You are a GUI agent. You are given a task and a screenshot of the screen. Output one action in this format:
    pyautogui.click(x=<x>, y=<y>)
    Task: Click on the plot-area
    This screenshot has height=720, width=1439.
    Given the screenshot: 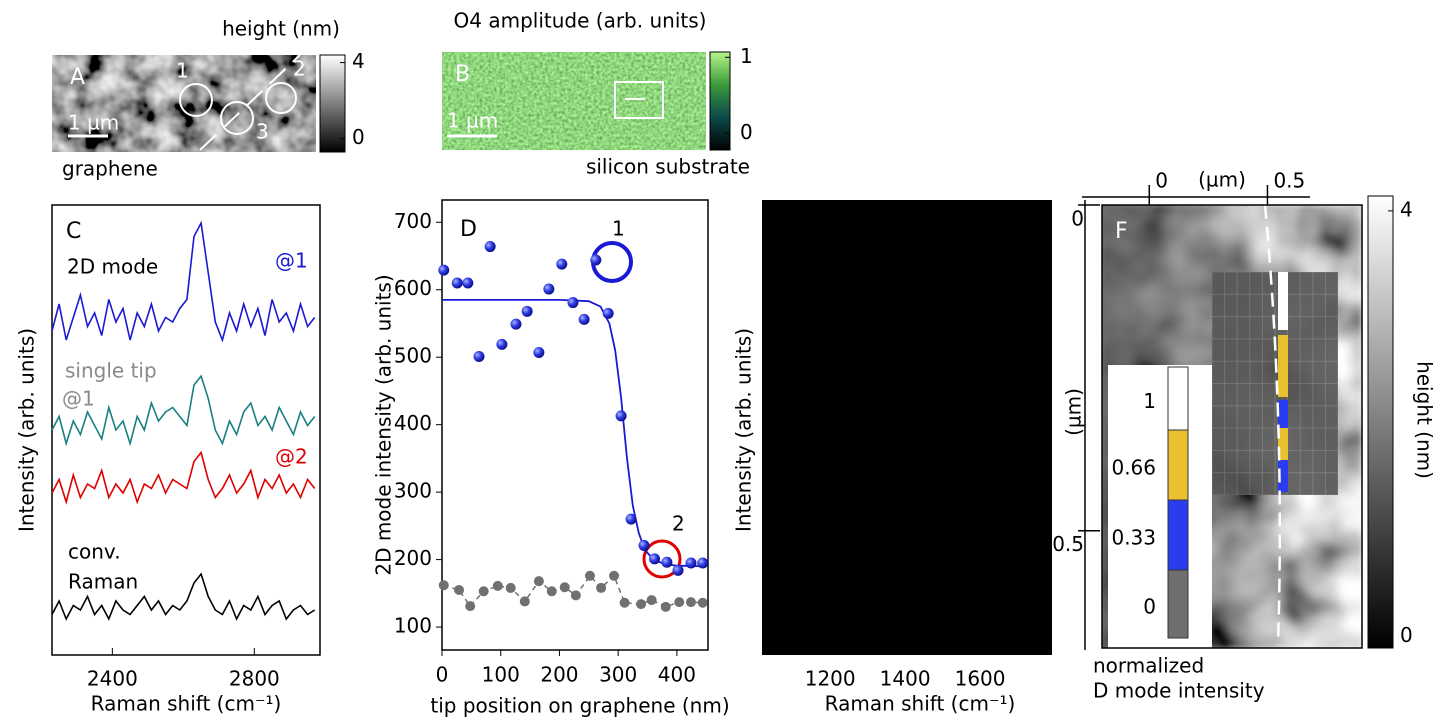 What is the action you would take?
    pyautogui.click(x=907, y=427)
    